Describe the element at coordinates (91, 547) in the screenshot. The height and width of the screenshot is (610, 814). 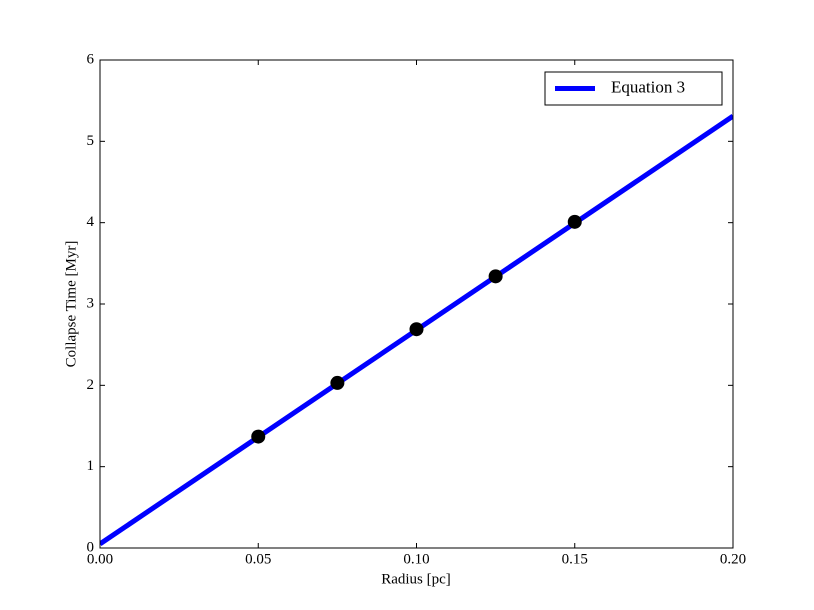
I see `y-tick-label: 0` at that location.